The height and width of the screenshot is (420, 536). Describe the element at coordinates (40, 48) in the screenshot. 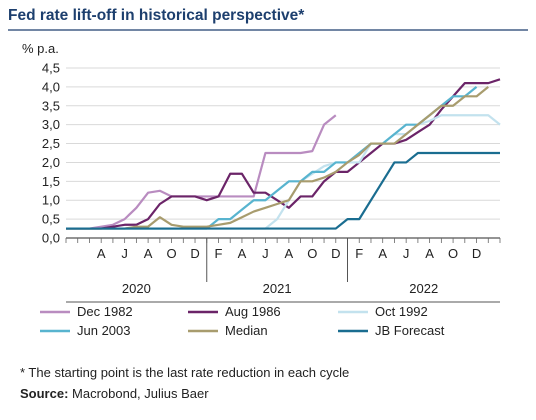

I see `y-axis-unit-label: % p.a.` at that location.